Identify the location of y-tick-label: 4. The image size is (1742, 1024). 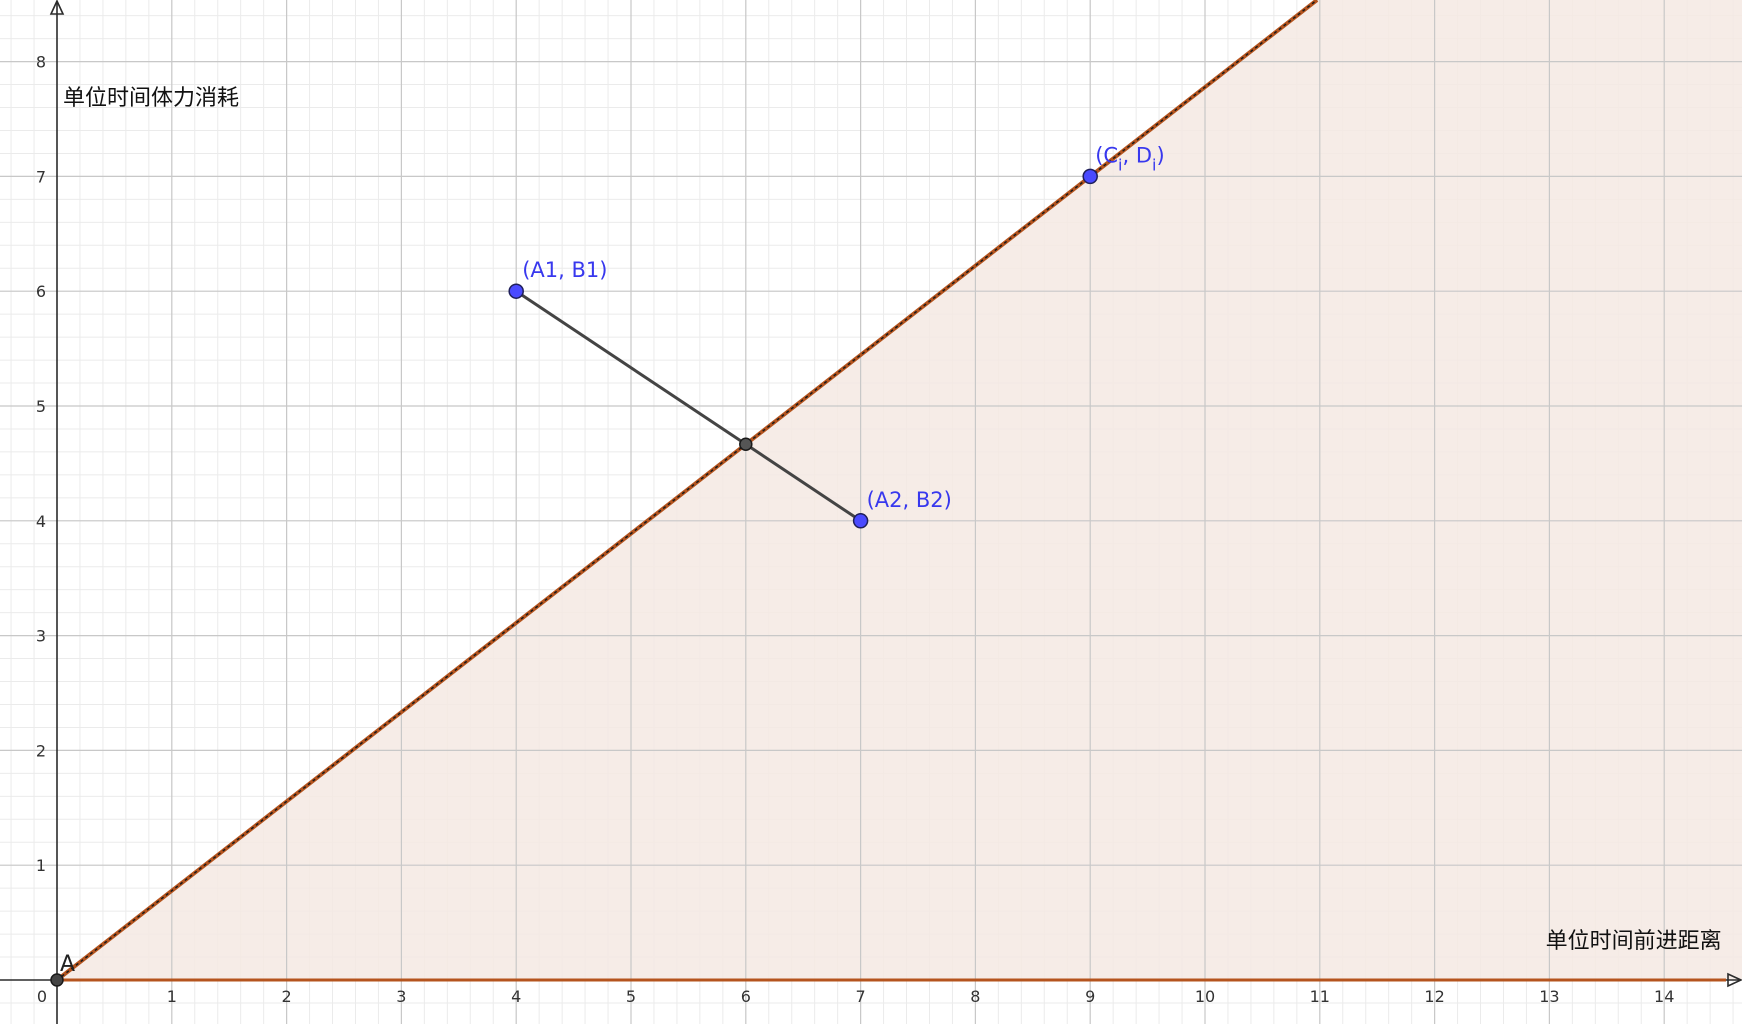
(41, 521).